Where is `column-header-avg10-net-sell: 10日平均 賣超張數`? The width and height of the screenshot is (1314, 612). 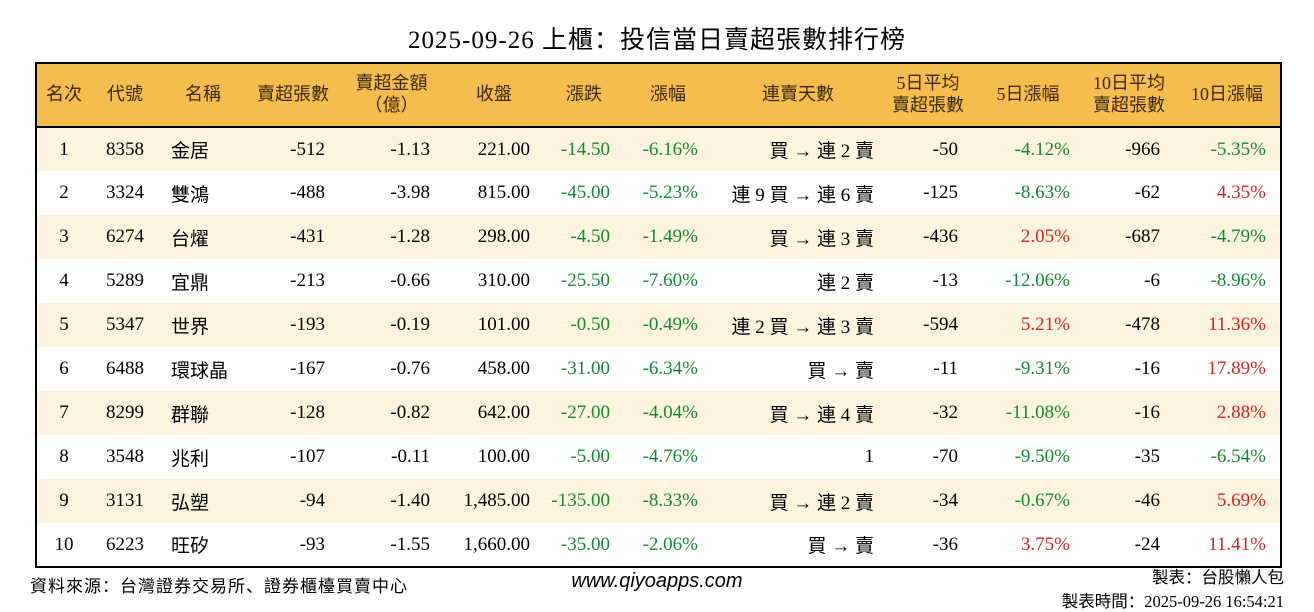 column-header-avg10-net-sell: 10日平均 賣超張數 is located at coordinates (1129, 95).